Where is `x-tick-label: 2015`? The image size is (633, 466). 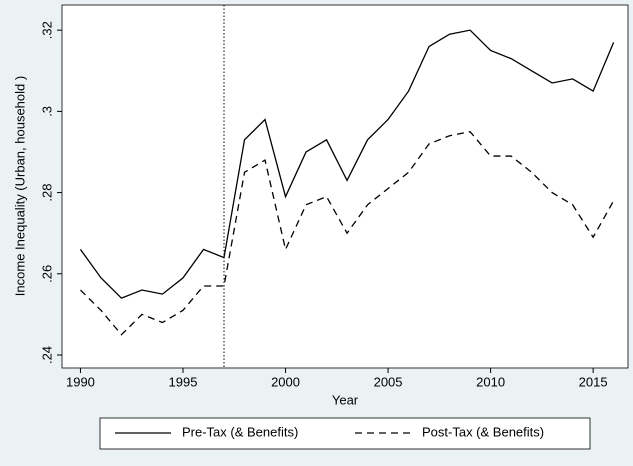
x-tick-label: 2015 is located at coordinates (593, 381).